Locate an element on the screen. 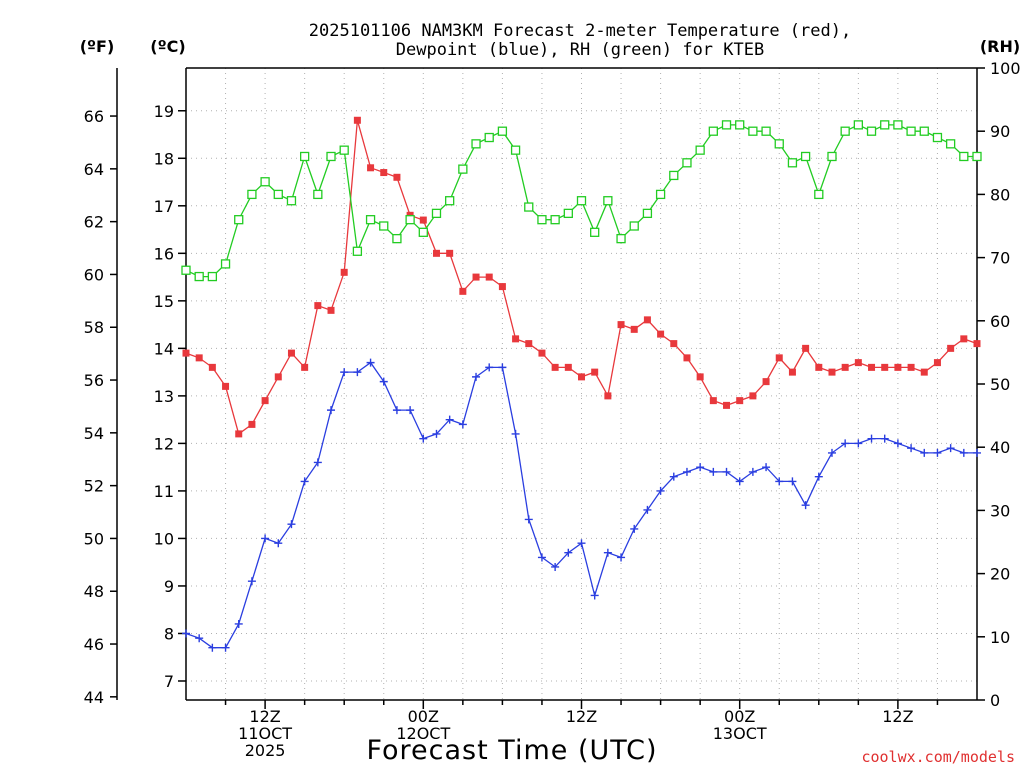 The width and height of the screenshot is (1024, 768). rh-tick-label: 30 is located at coordinates (1000, 510).